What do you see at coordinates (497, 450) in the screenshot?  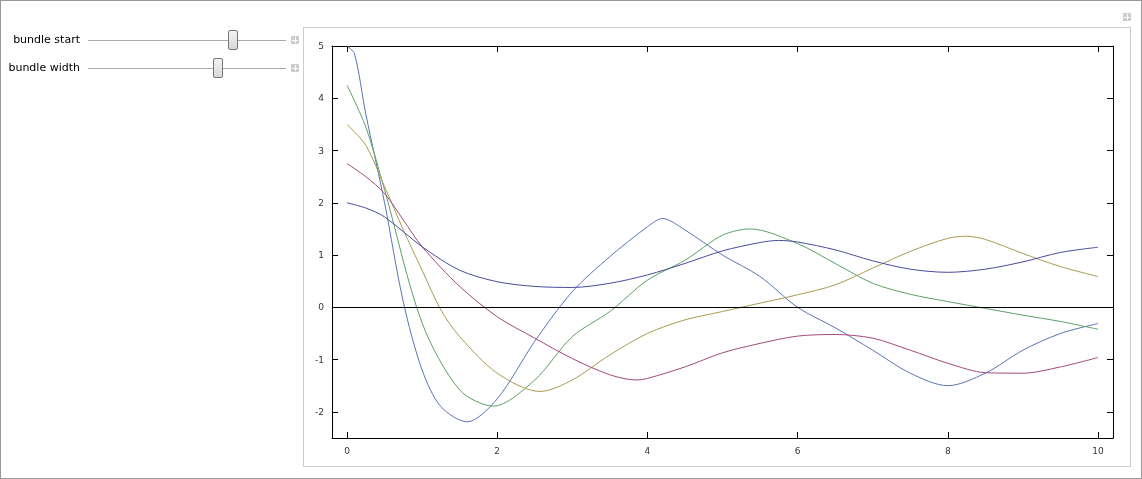 I see `x-tick-label: 2` at bounding box center [497, 450].